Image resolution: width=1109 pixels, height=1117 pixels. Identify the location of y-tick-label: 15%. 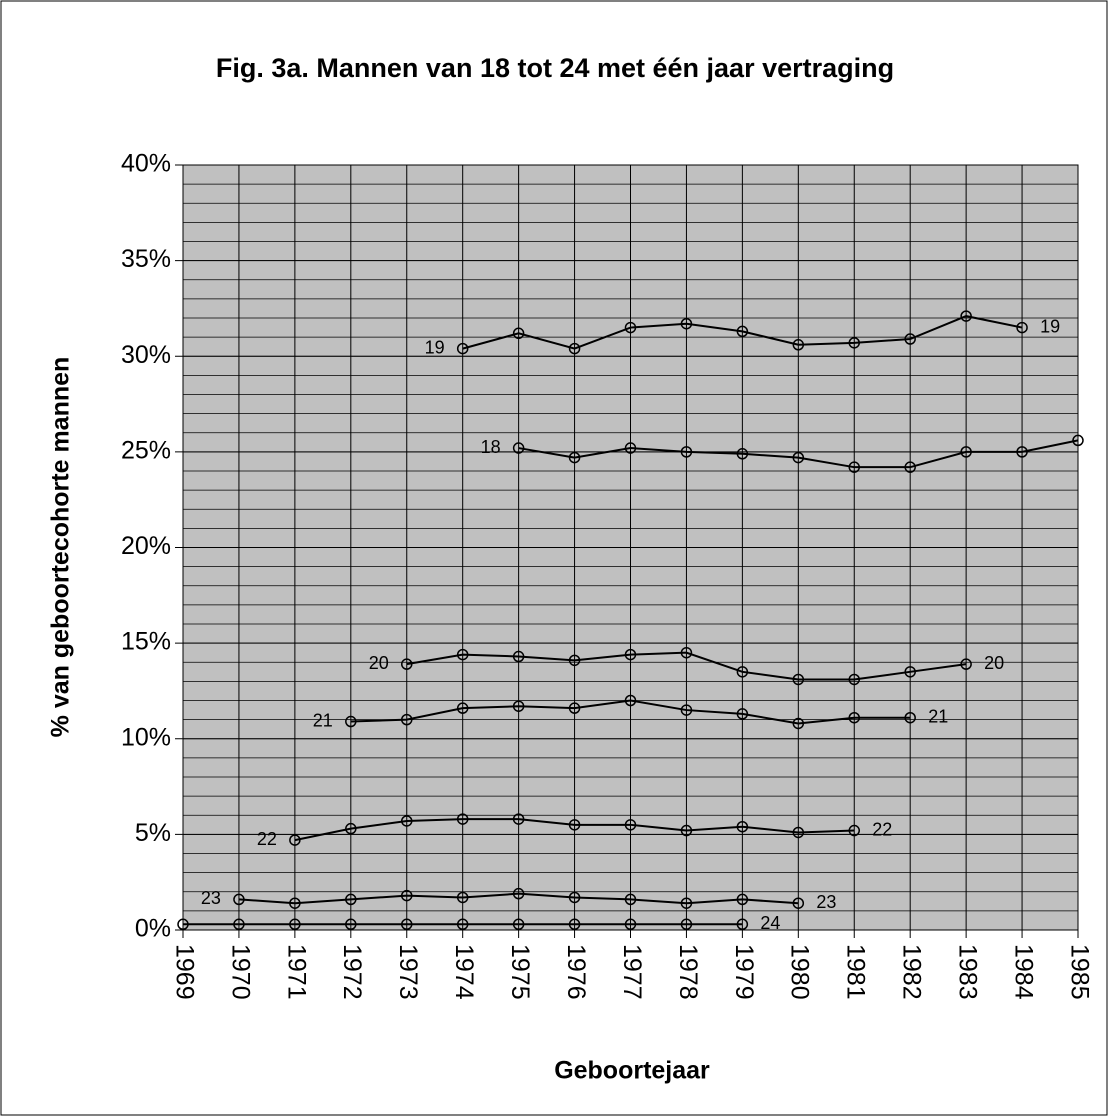
(146, 642).